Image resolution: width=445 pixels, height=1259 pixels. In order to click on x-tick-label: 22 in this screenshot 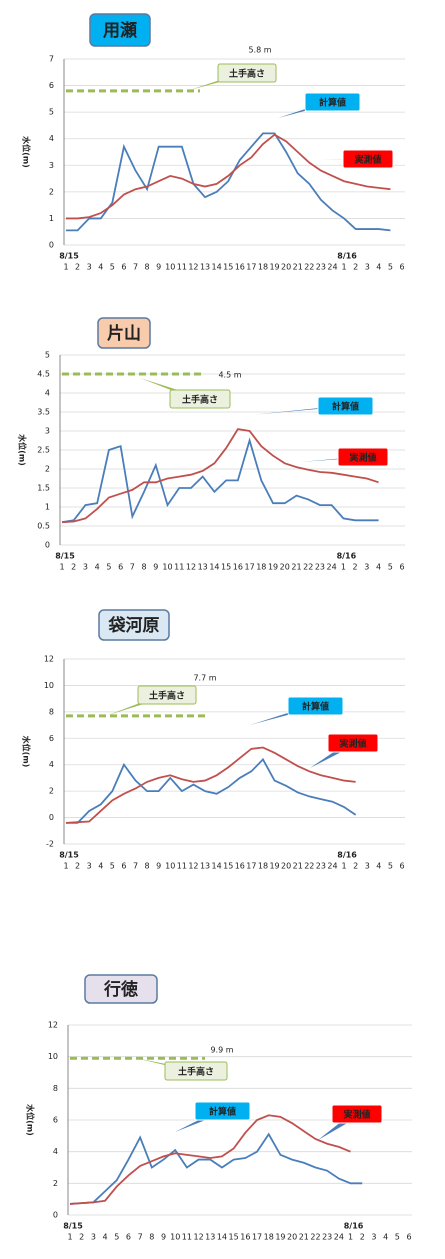, I will do `click(309, 267)`.